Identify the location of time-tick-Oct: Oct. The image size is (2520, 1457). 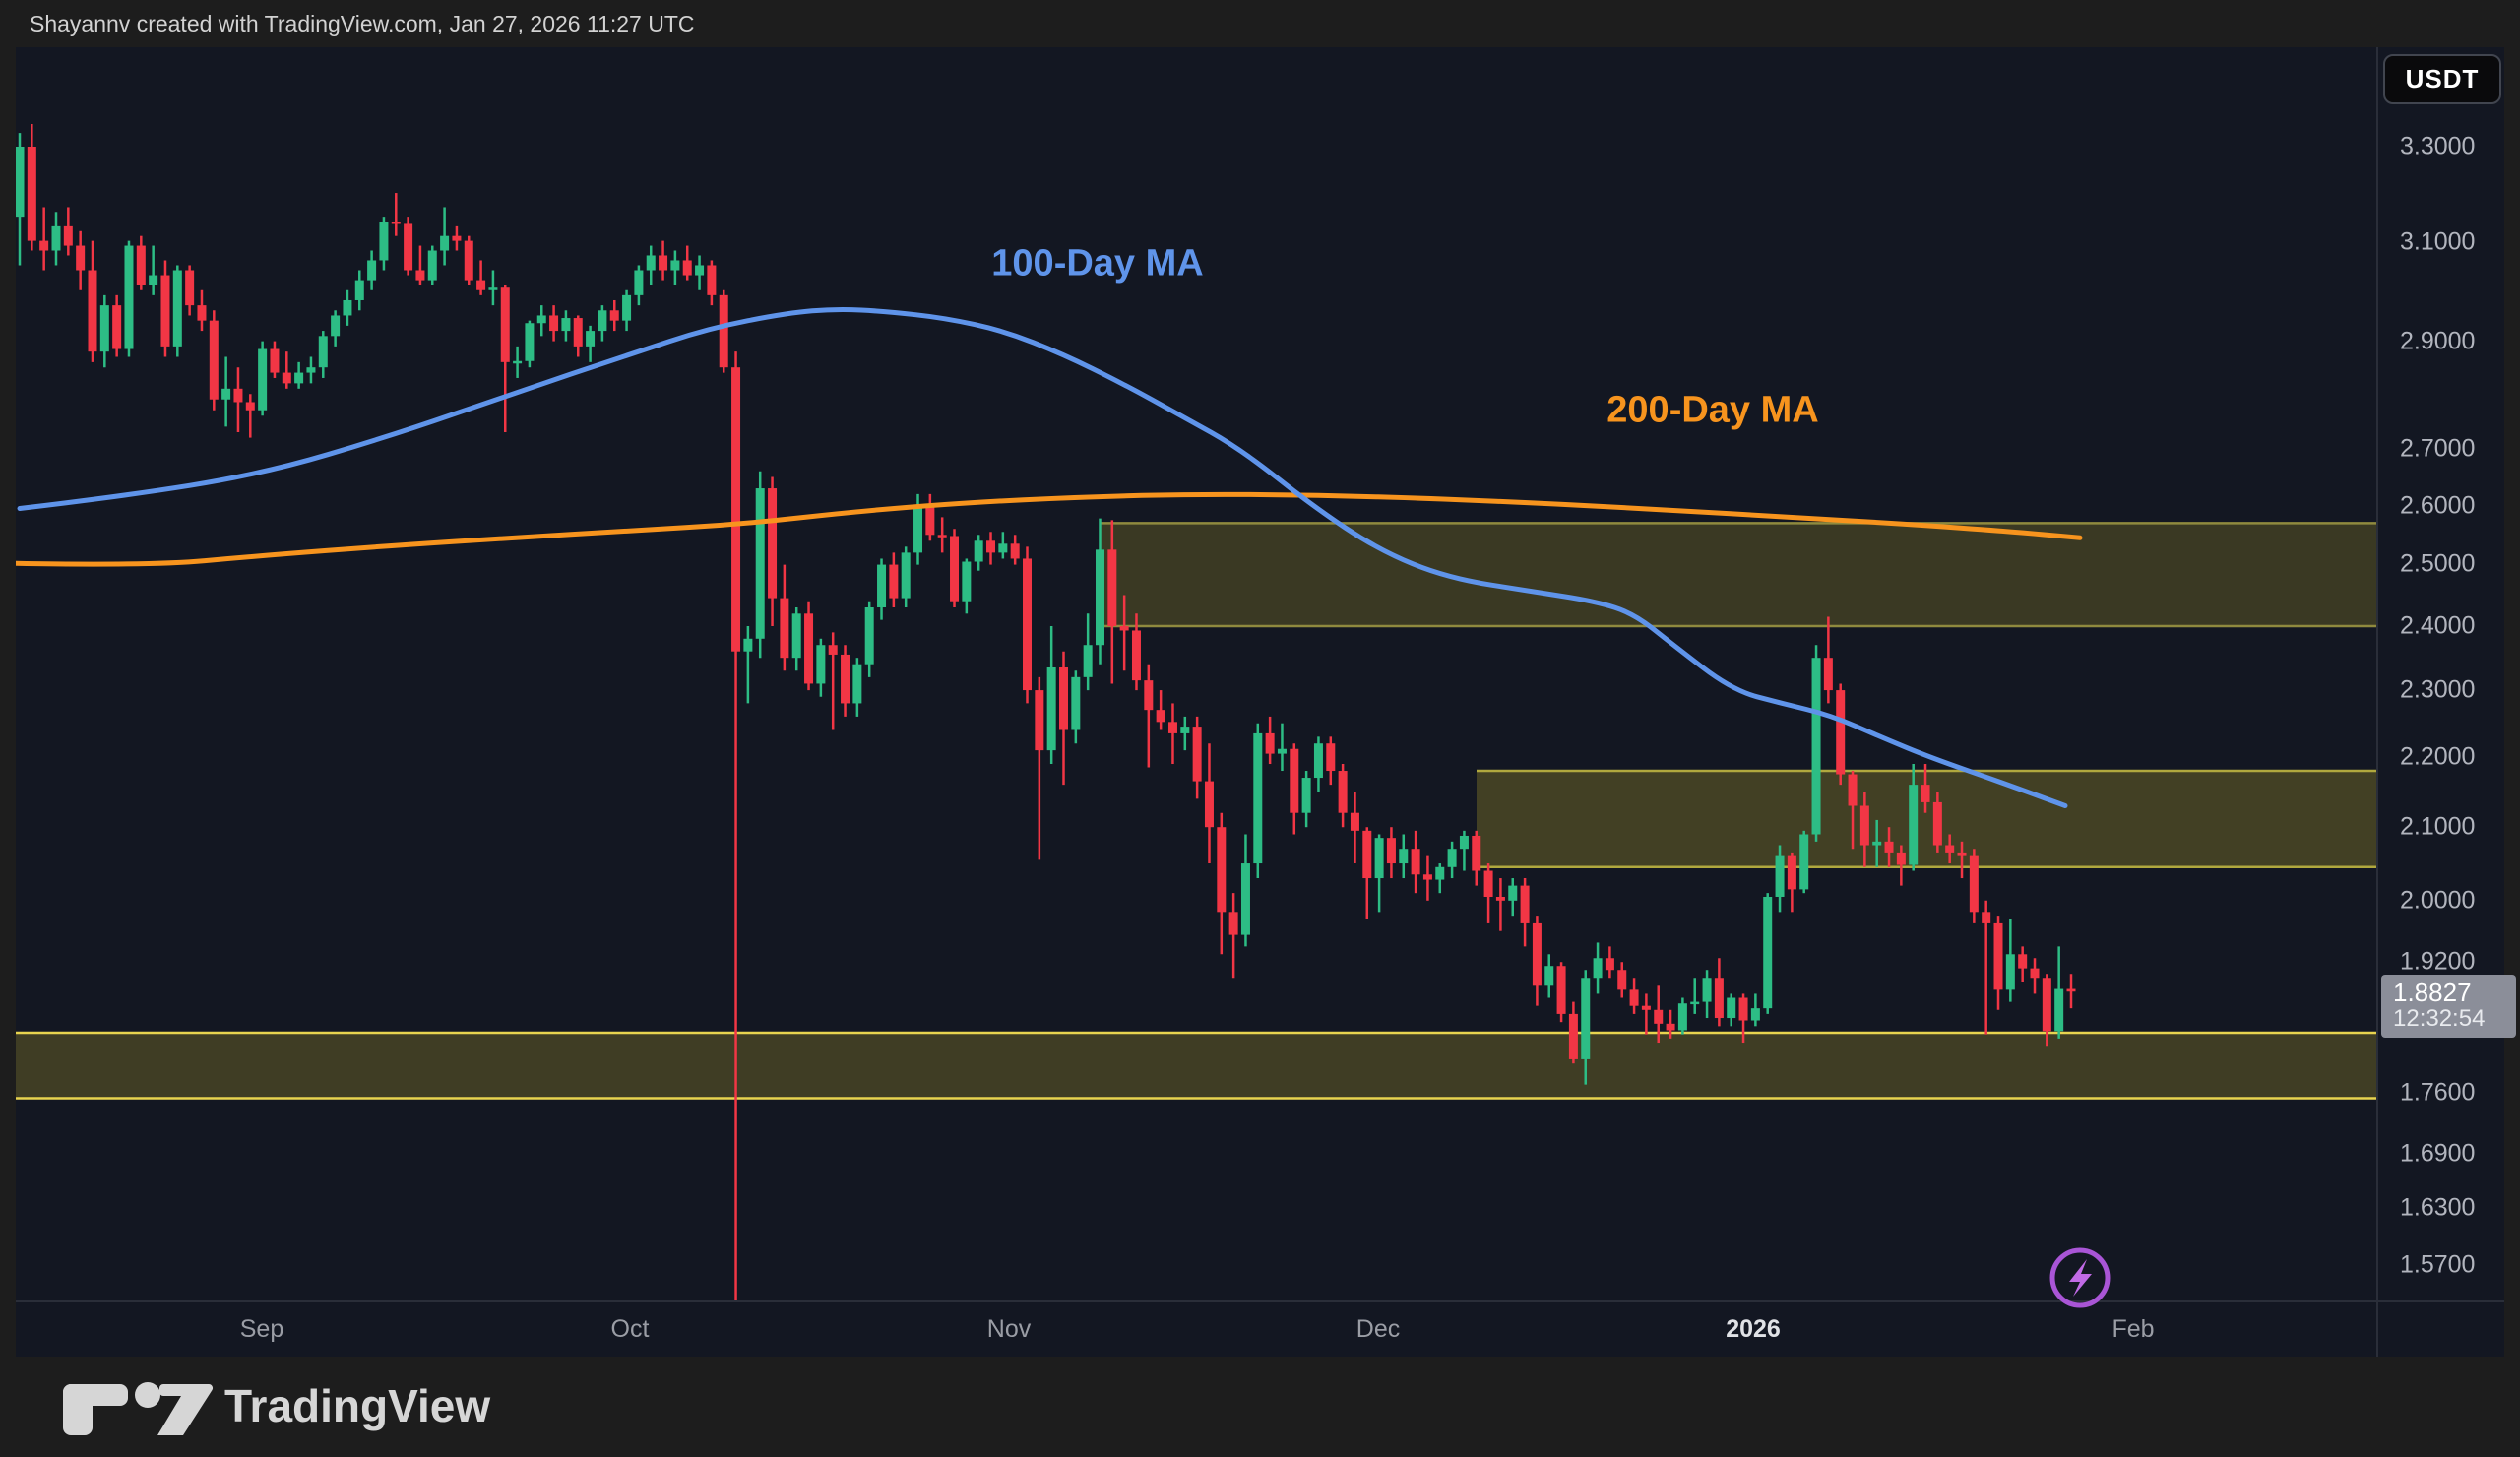
(630, 1329).